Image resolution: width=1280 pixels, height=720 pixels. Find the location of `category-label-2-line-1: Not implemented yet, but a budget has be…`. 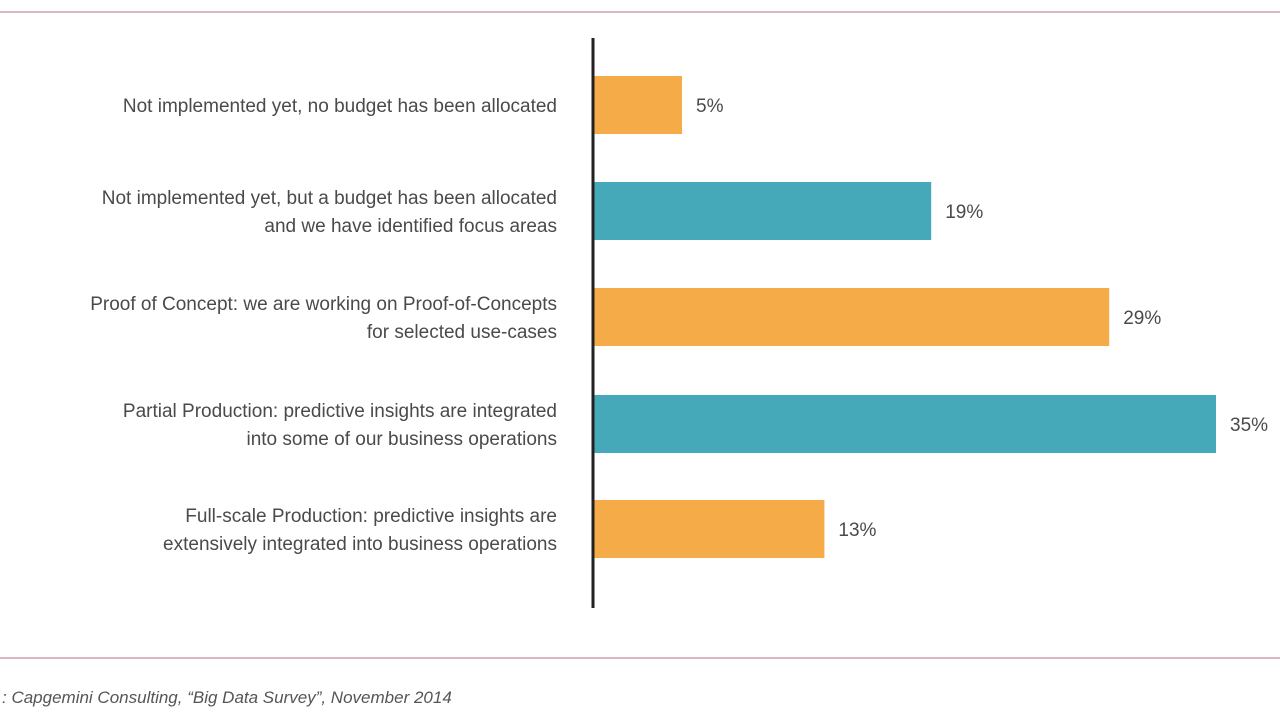

category-label-2-line-1: Not implemented yet, but a budget has be… is located at coordinates (329, 198).